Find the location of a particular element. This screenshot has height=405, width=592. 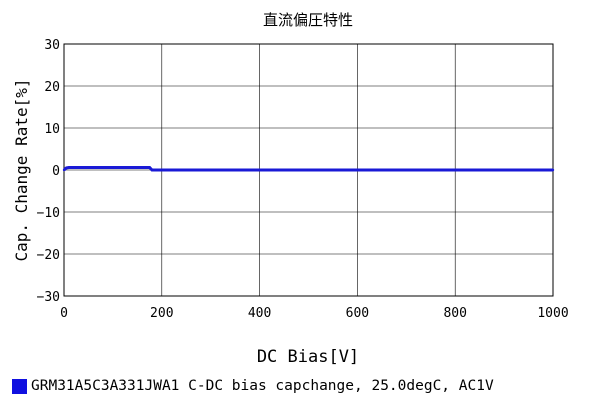

x-tick-label: 800 is located at coordinates (454, 313).